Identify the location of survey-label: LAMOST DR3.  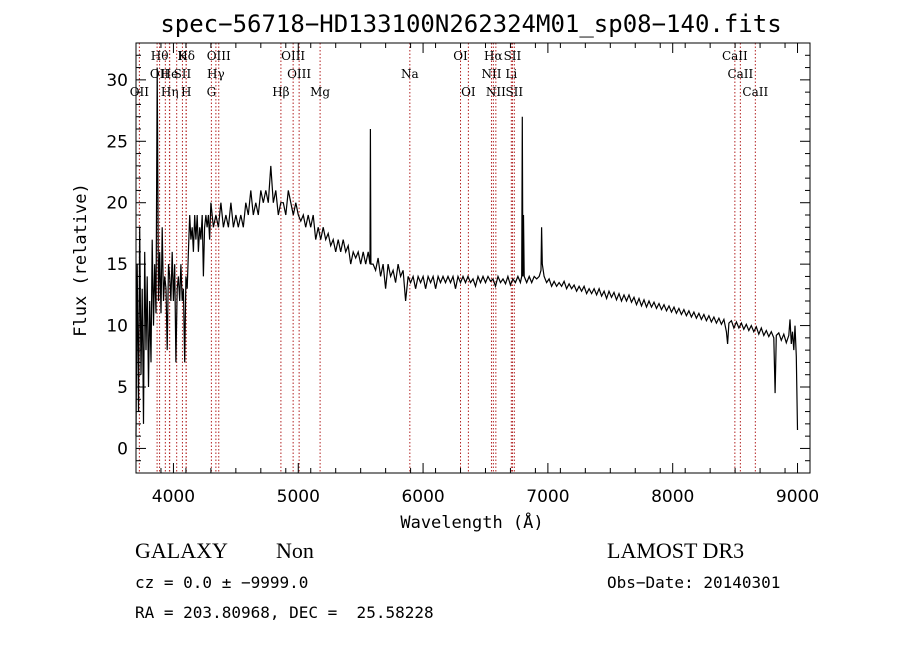
(676, 550).